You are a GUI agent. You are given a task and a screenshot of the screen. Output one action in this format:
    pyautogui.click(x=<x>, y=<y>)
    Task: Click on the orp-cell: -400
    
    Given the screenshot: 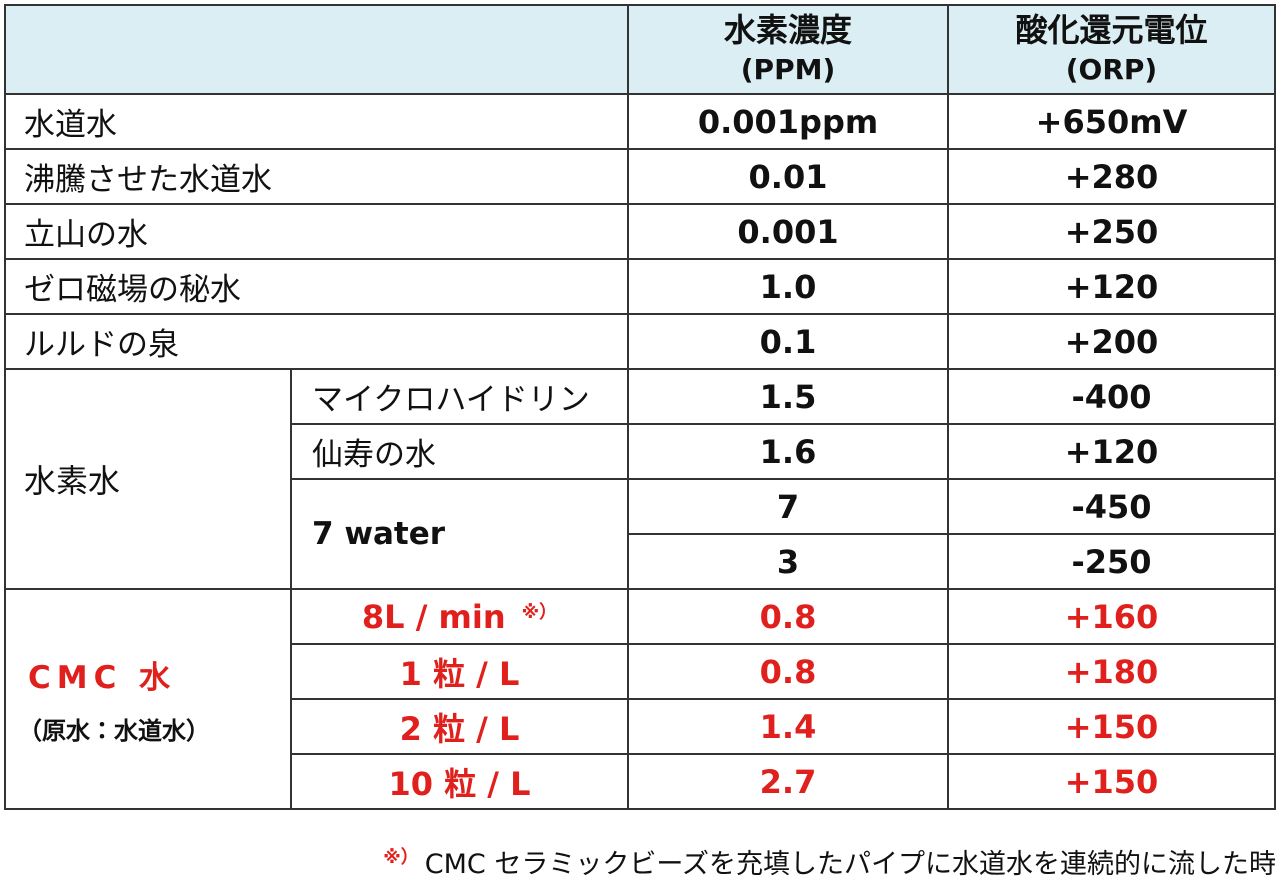 What is the action you would take?
    pyautogui.click(x=1111, y=396)
    